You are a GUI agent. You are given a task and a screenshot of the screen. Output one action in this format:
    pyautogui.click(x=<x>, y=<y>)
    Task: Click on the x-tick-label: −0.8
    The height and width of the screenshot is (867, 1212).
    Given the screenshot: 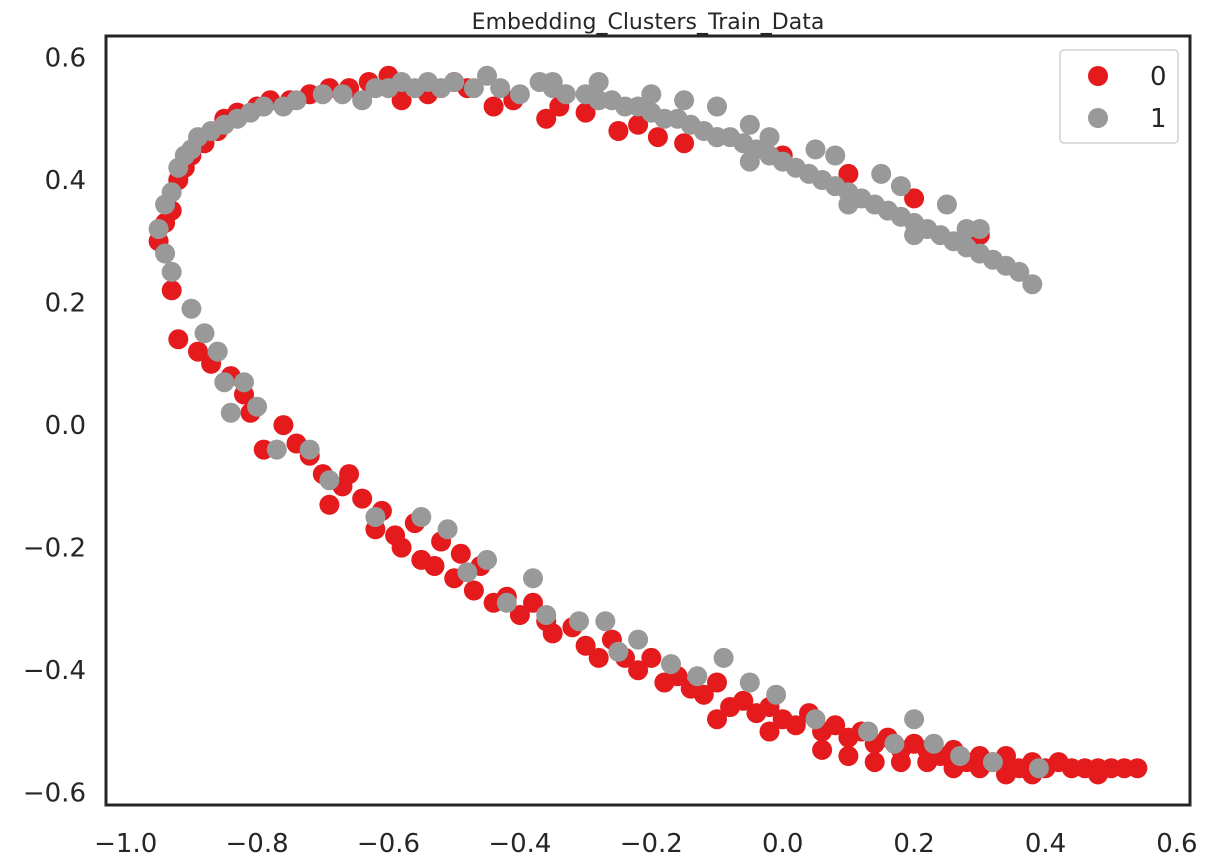 What is the action you would take?
    pyautogui.click(x=257, y=844)
    